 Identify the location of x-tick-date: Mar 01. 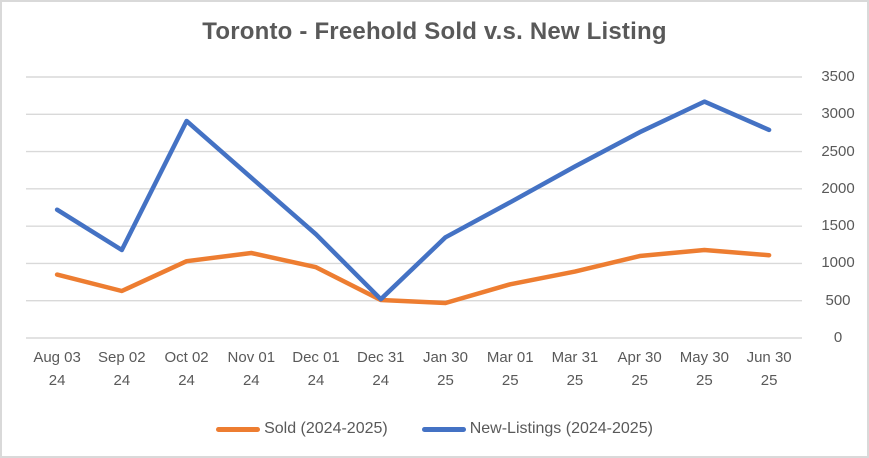
(510, 357).